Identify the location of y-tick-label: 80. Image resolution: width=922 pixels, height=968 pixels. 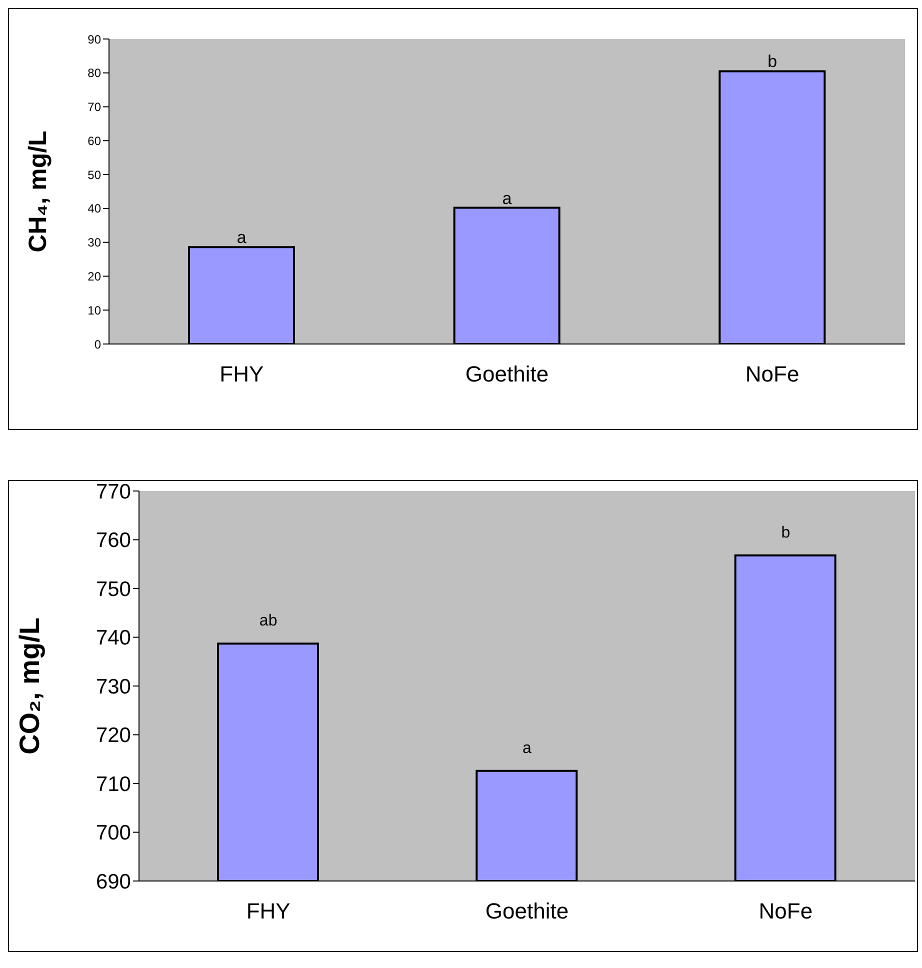
(95, 73).